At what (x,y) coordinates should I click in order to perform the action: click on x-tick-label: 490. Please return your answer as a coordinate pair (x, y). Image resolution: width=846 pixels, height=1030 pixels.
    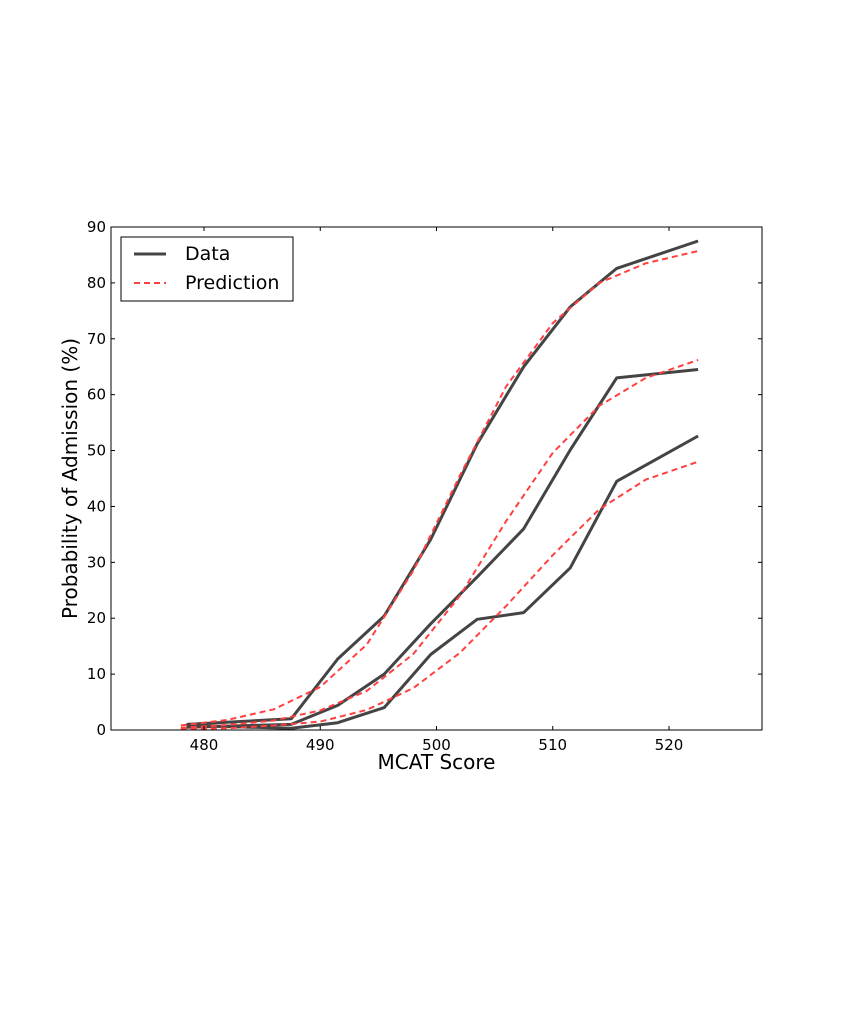
    Looking at the image, I should click on (320, 745).